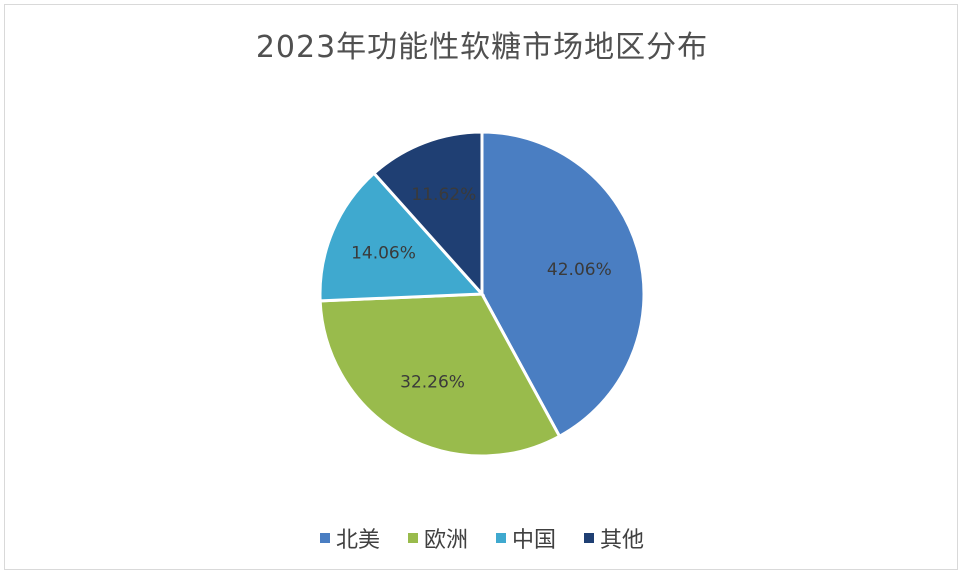 The image size is (964, 576). What do you see at coordinates (432, 382) in the screenshot?
I see `pie-label-europe: 32.26%` at bounding box center [432, 382].